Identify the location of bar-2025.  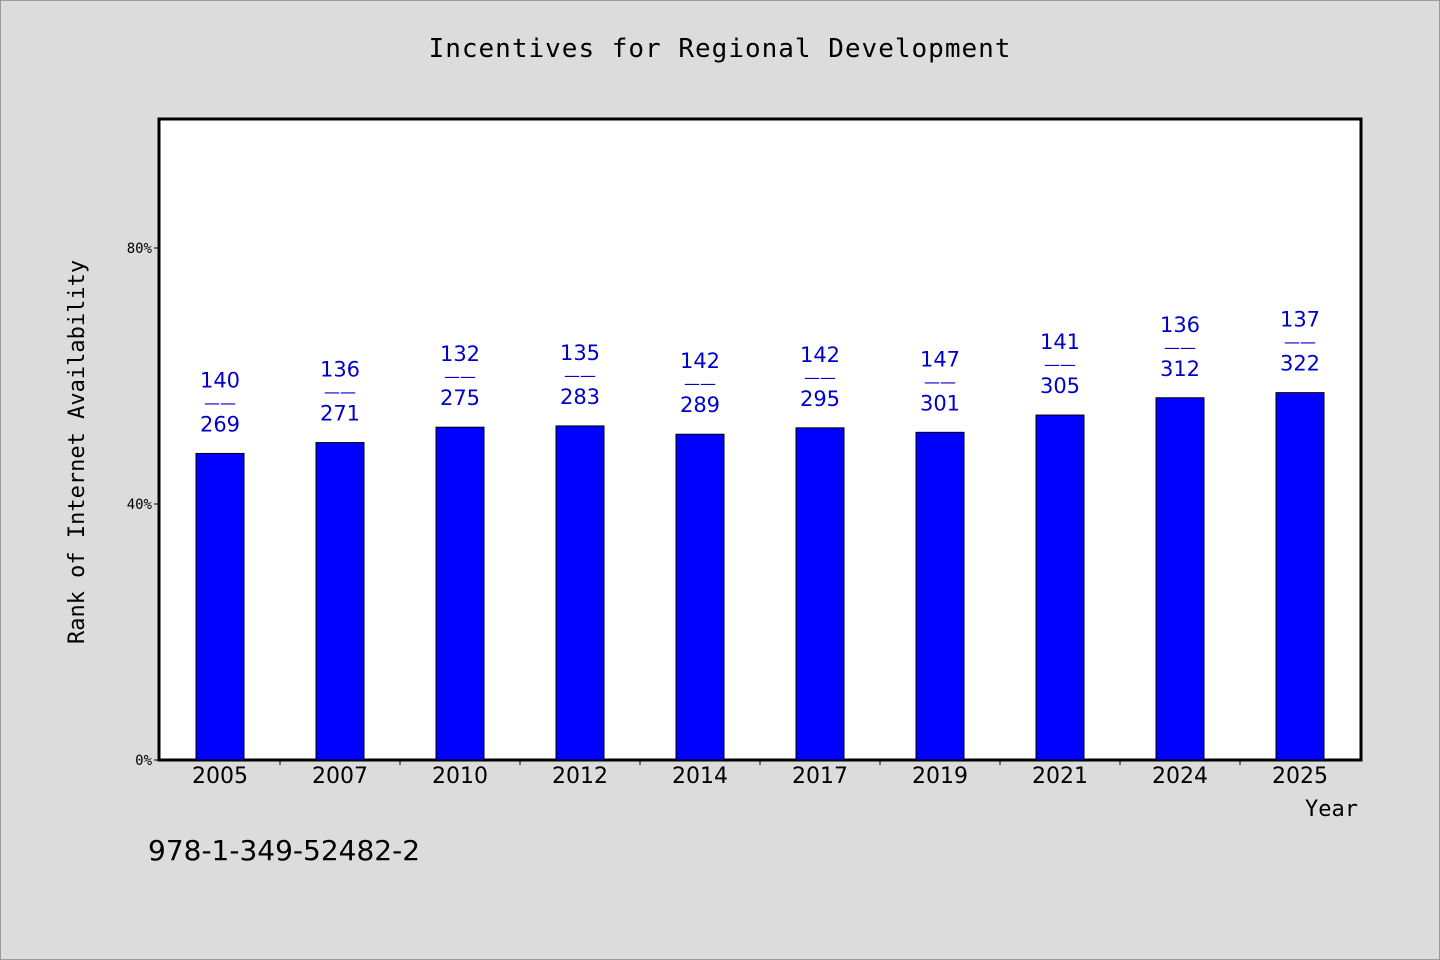
(1300, 576).